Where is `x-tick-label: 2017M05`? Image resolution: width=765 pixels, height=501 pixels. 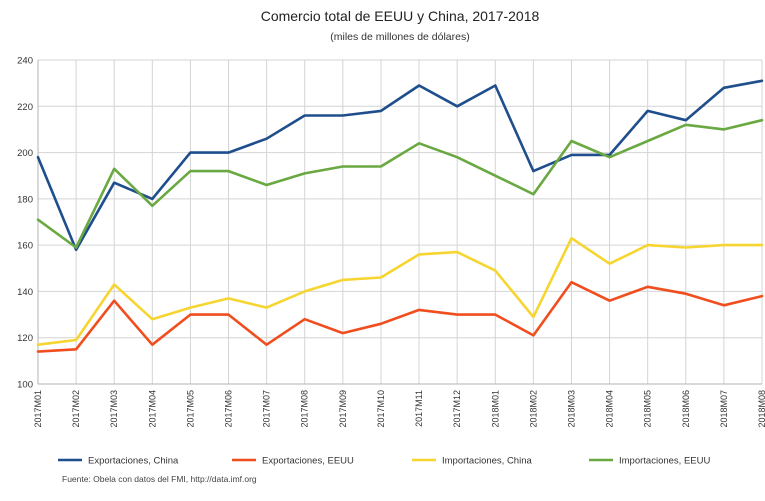
x-tick-label: 2017M05 is located at coordinates (190, 409).